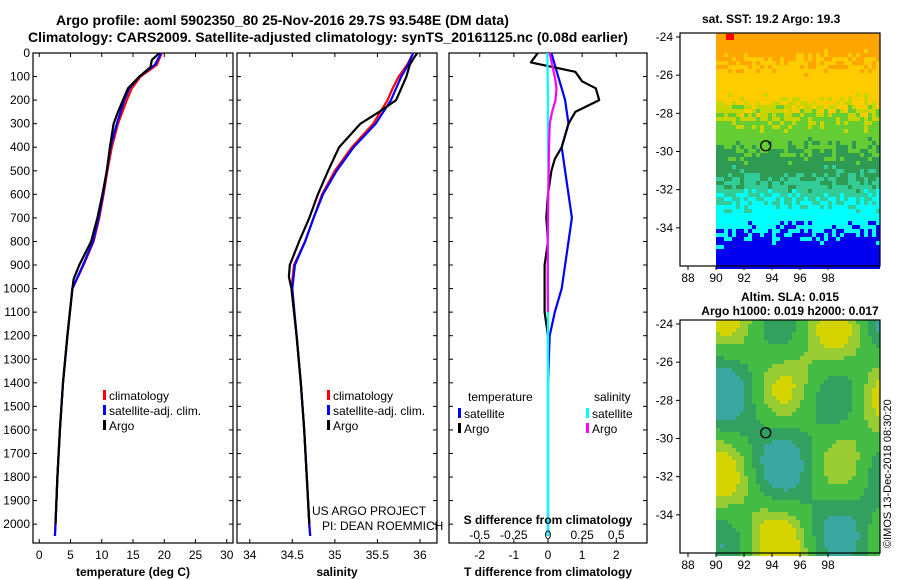  Describe the element at coordinates (16, 289) in the screenshot. I see `depth-tick-label: 1000` at that location.